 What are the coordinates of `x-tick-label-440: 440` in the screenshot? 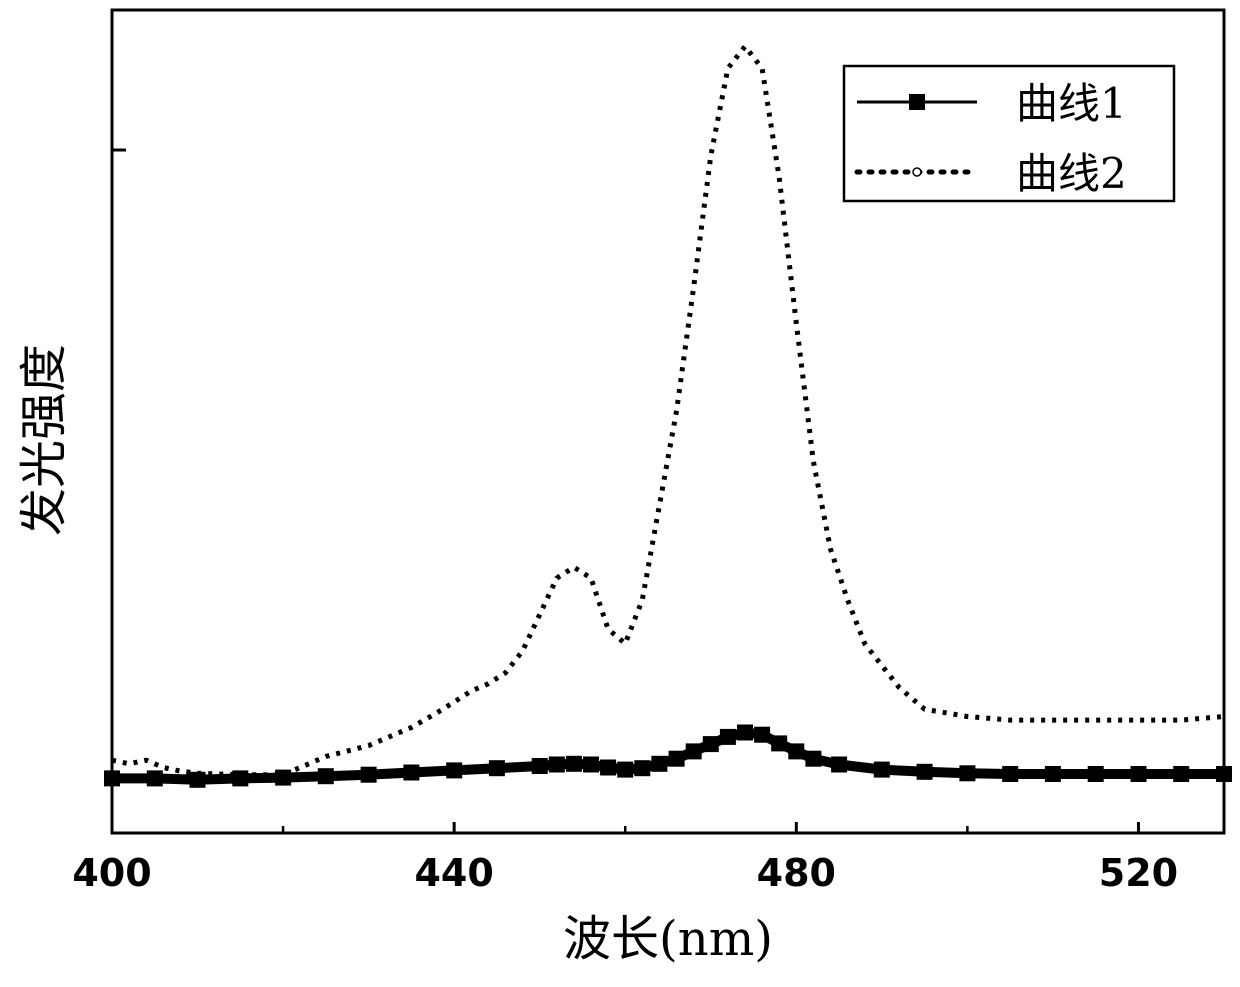 It's located at (453, 873).